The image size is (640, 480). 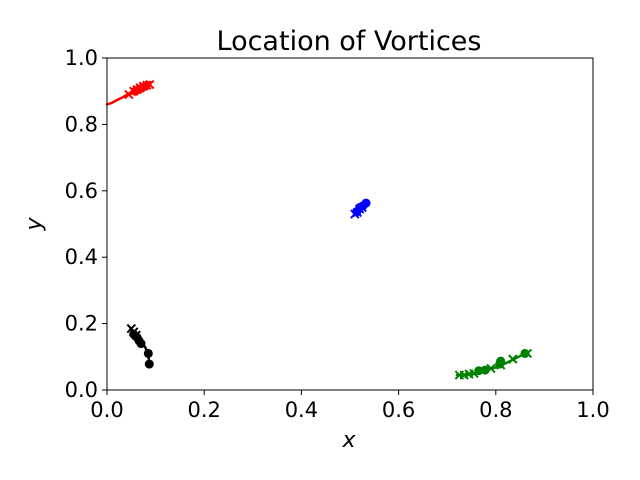 What do you see at coordinates (398, 410) in the screenshot?
I see `x-tick-label: 0.6` at bounding box center [398, 410].